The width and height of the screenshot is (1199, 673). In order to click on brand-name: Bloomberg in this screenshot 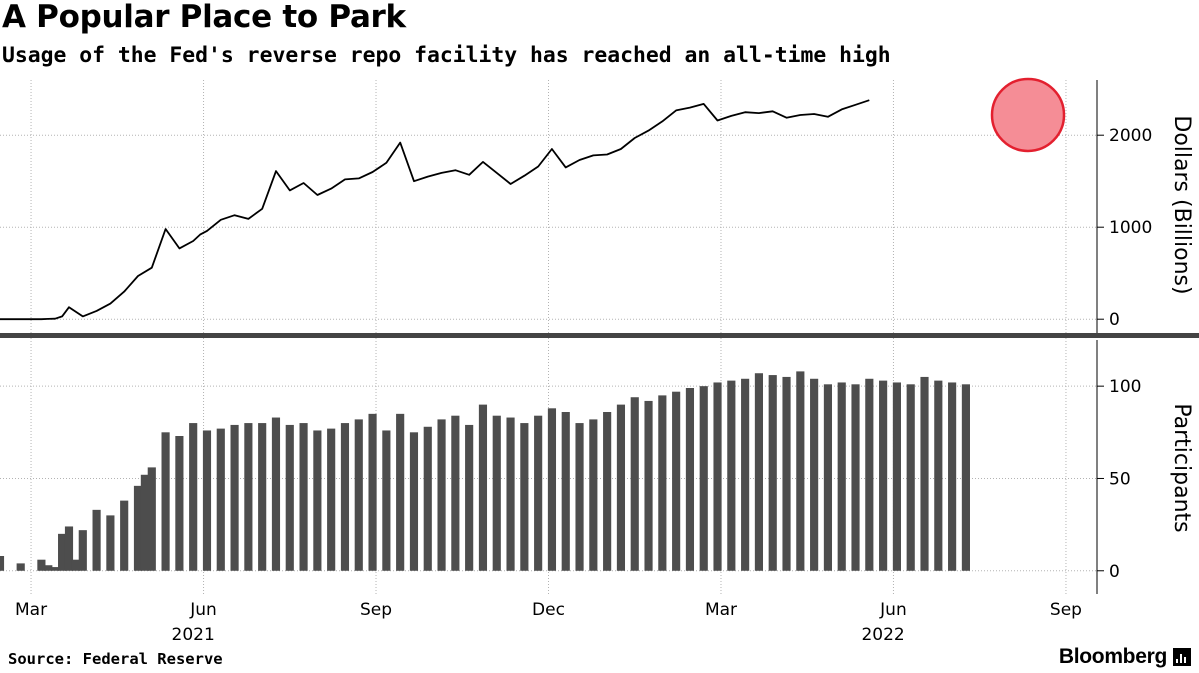, I will do `click(1112, 656)`.